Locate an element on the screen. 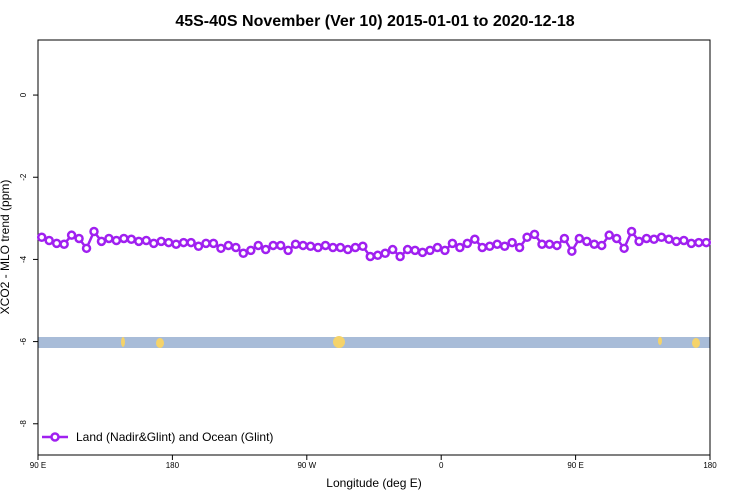 The image size is (750, 500). x-tick-label: 0 is located at coordinates (441, 465).